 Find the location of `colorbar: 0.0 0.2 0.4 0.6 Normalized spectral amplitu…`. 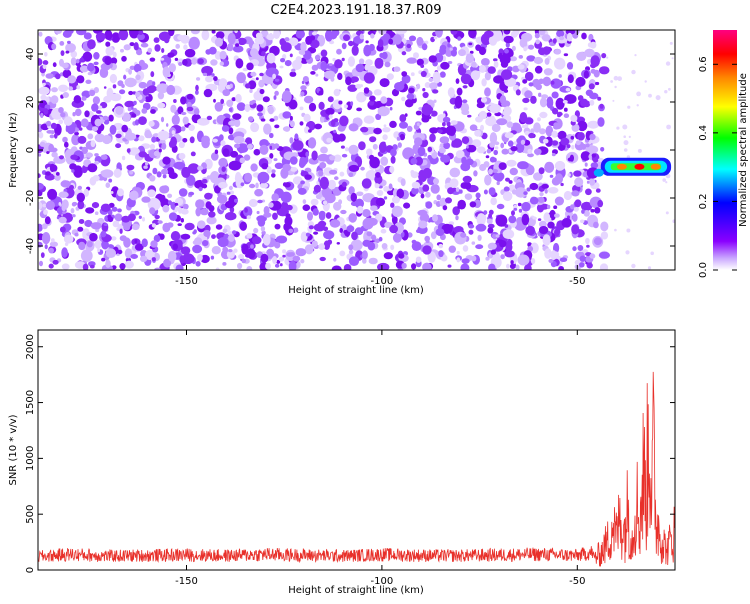

colorbar: 0.0 0.2 0.4 0.6 Normalized spectral amplitu… is located at coordinates (723, 154).